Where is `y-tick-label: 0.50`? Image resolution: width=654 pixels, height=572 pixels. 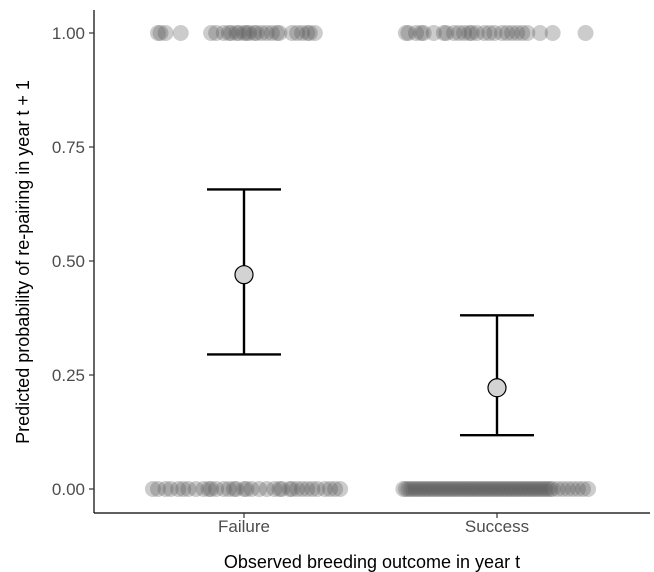 y-tick-label: 0.50 is located at coordinates (68, 261).